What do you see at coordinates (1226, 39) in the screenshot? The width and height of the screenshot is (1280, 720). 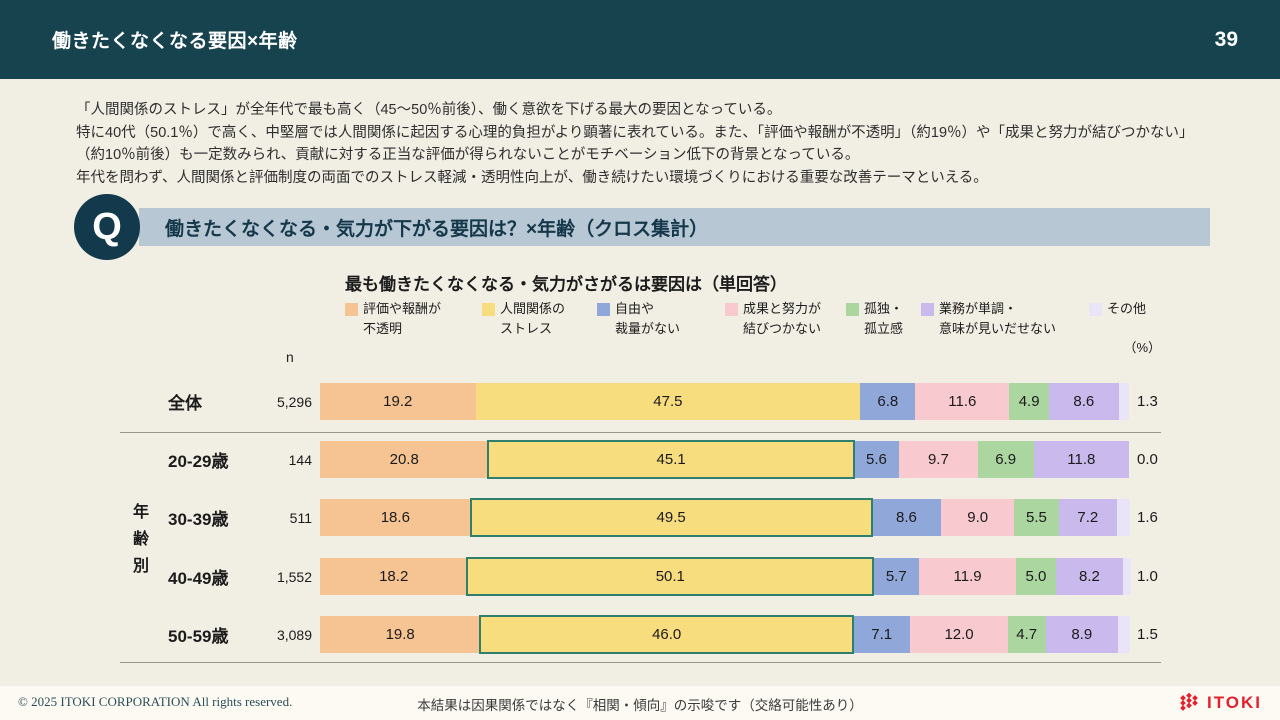 I see `page-number: 39` at bounding box center [1226, 39].